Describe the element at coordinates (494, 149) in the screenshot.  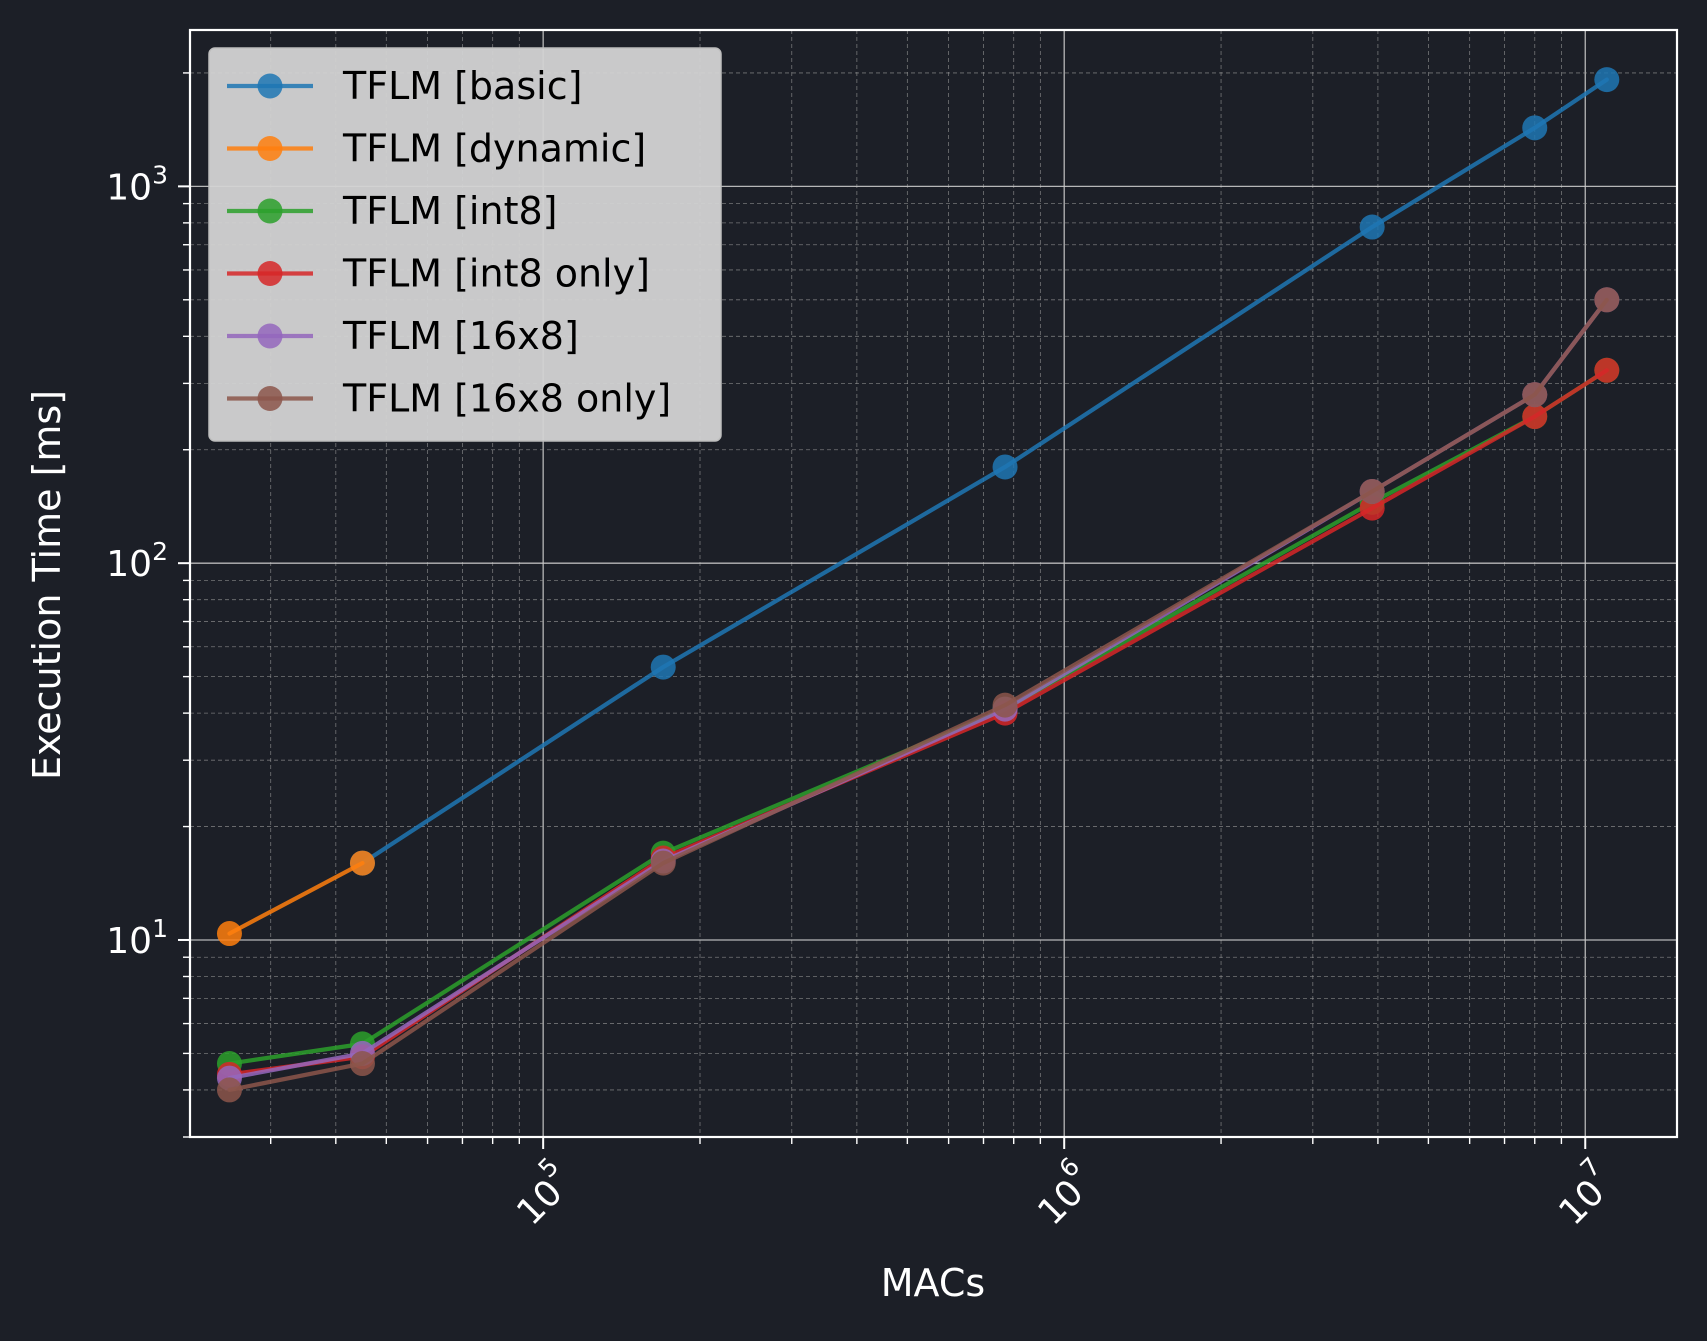
I see `legend-label: TFLM [dynamic]` at that location.